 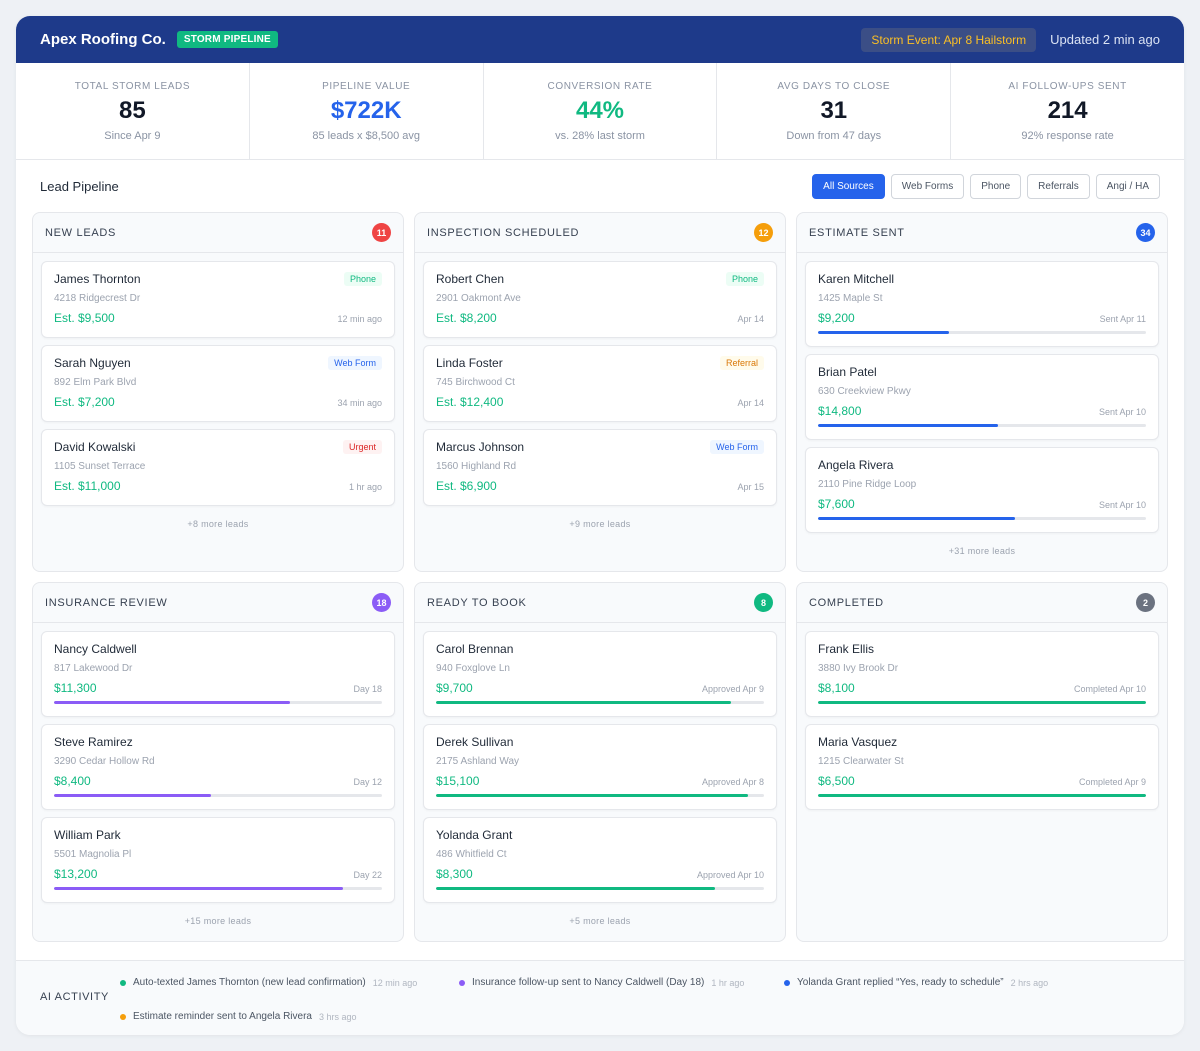 What do you see at coordinates (218, 233) in the screenshot?
I see `column-header: NEW LEADS 11` at bounding box center [218, 233].